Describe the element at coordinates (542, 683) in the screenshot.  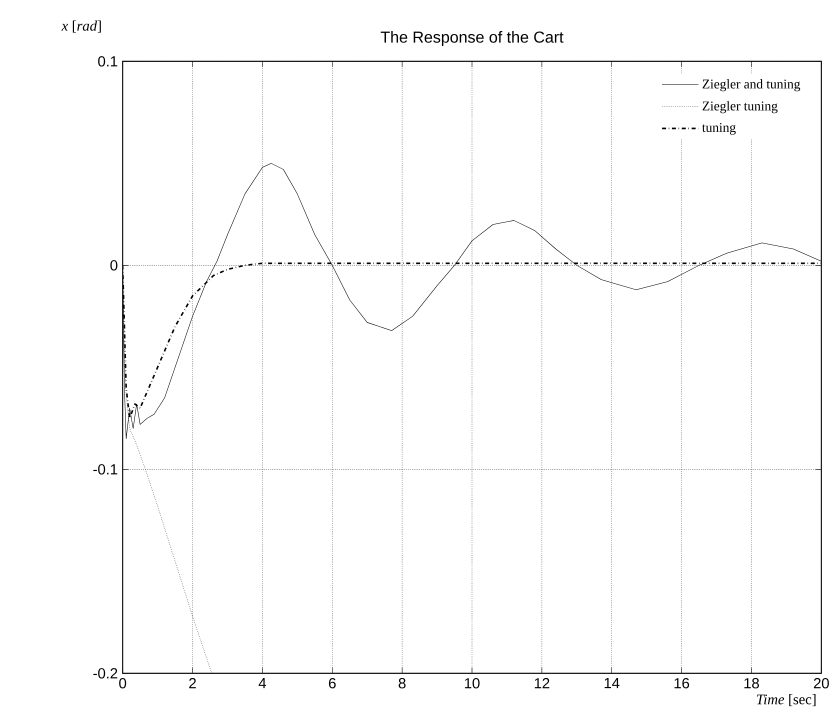
I see `x-tick-label: 12` at that location.